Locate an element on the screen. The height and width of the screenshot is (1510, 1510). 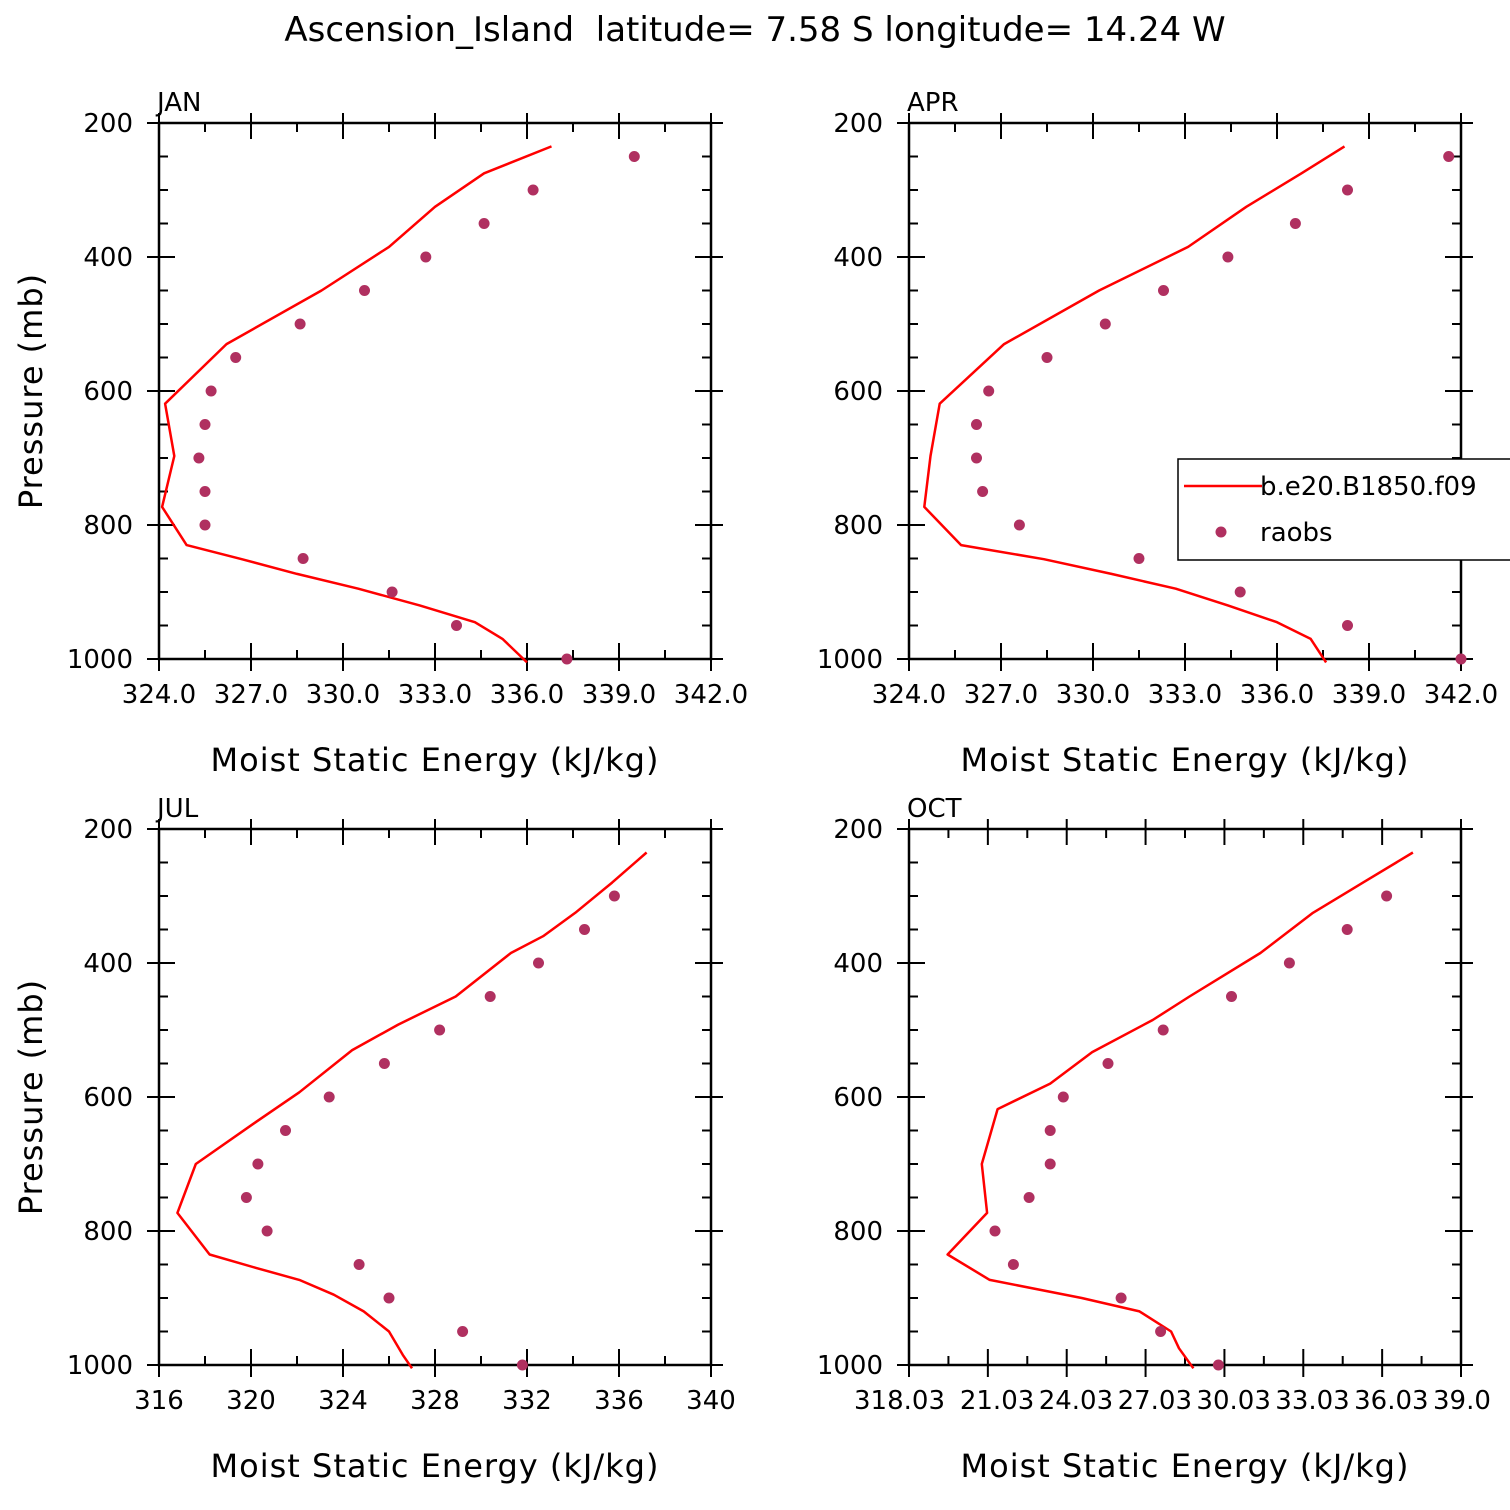
x-tick-label: 30.03 is located at coordinates (1233, 1401).